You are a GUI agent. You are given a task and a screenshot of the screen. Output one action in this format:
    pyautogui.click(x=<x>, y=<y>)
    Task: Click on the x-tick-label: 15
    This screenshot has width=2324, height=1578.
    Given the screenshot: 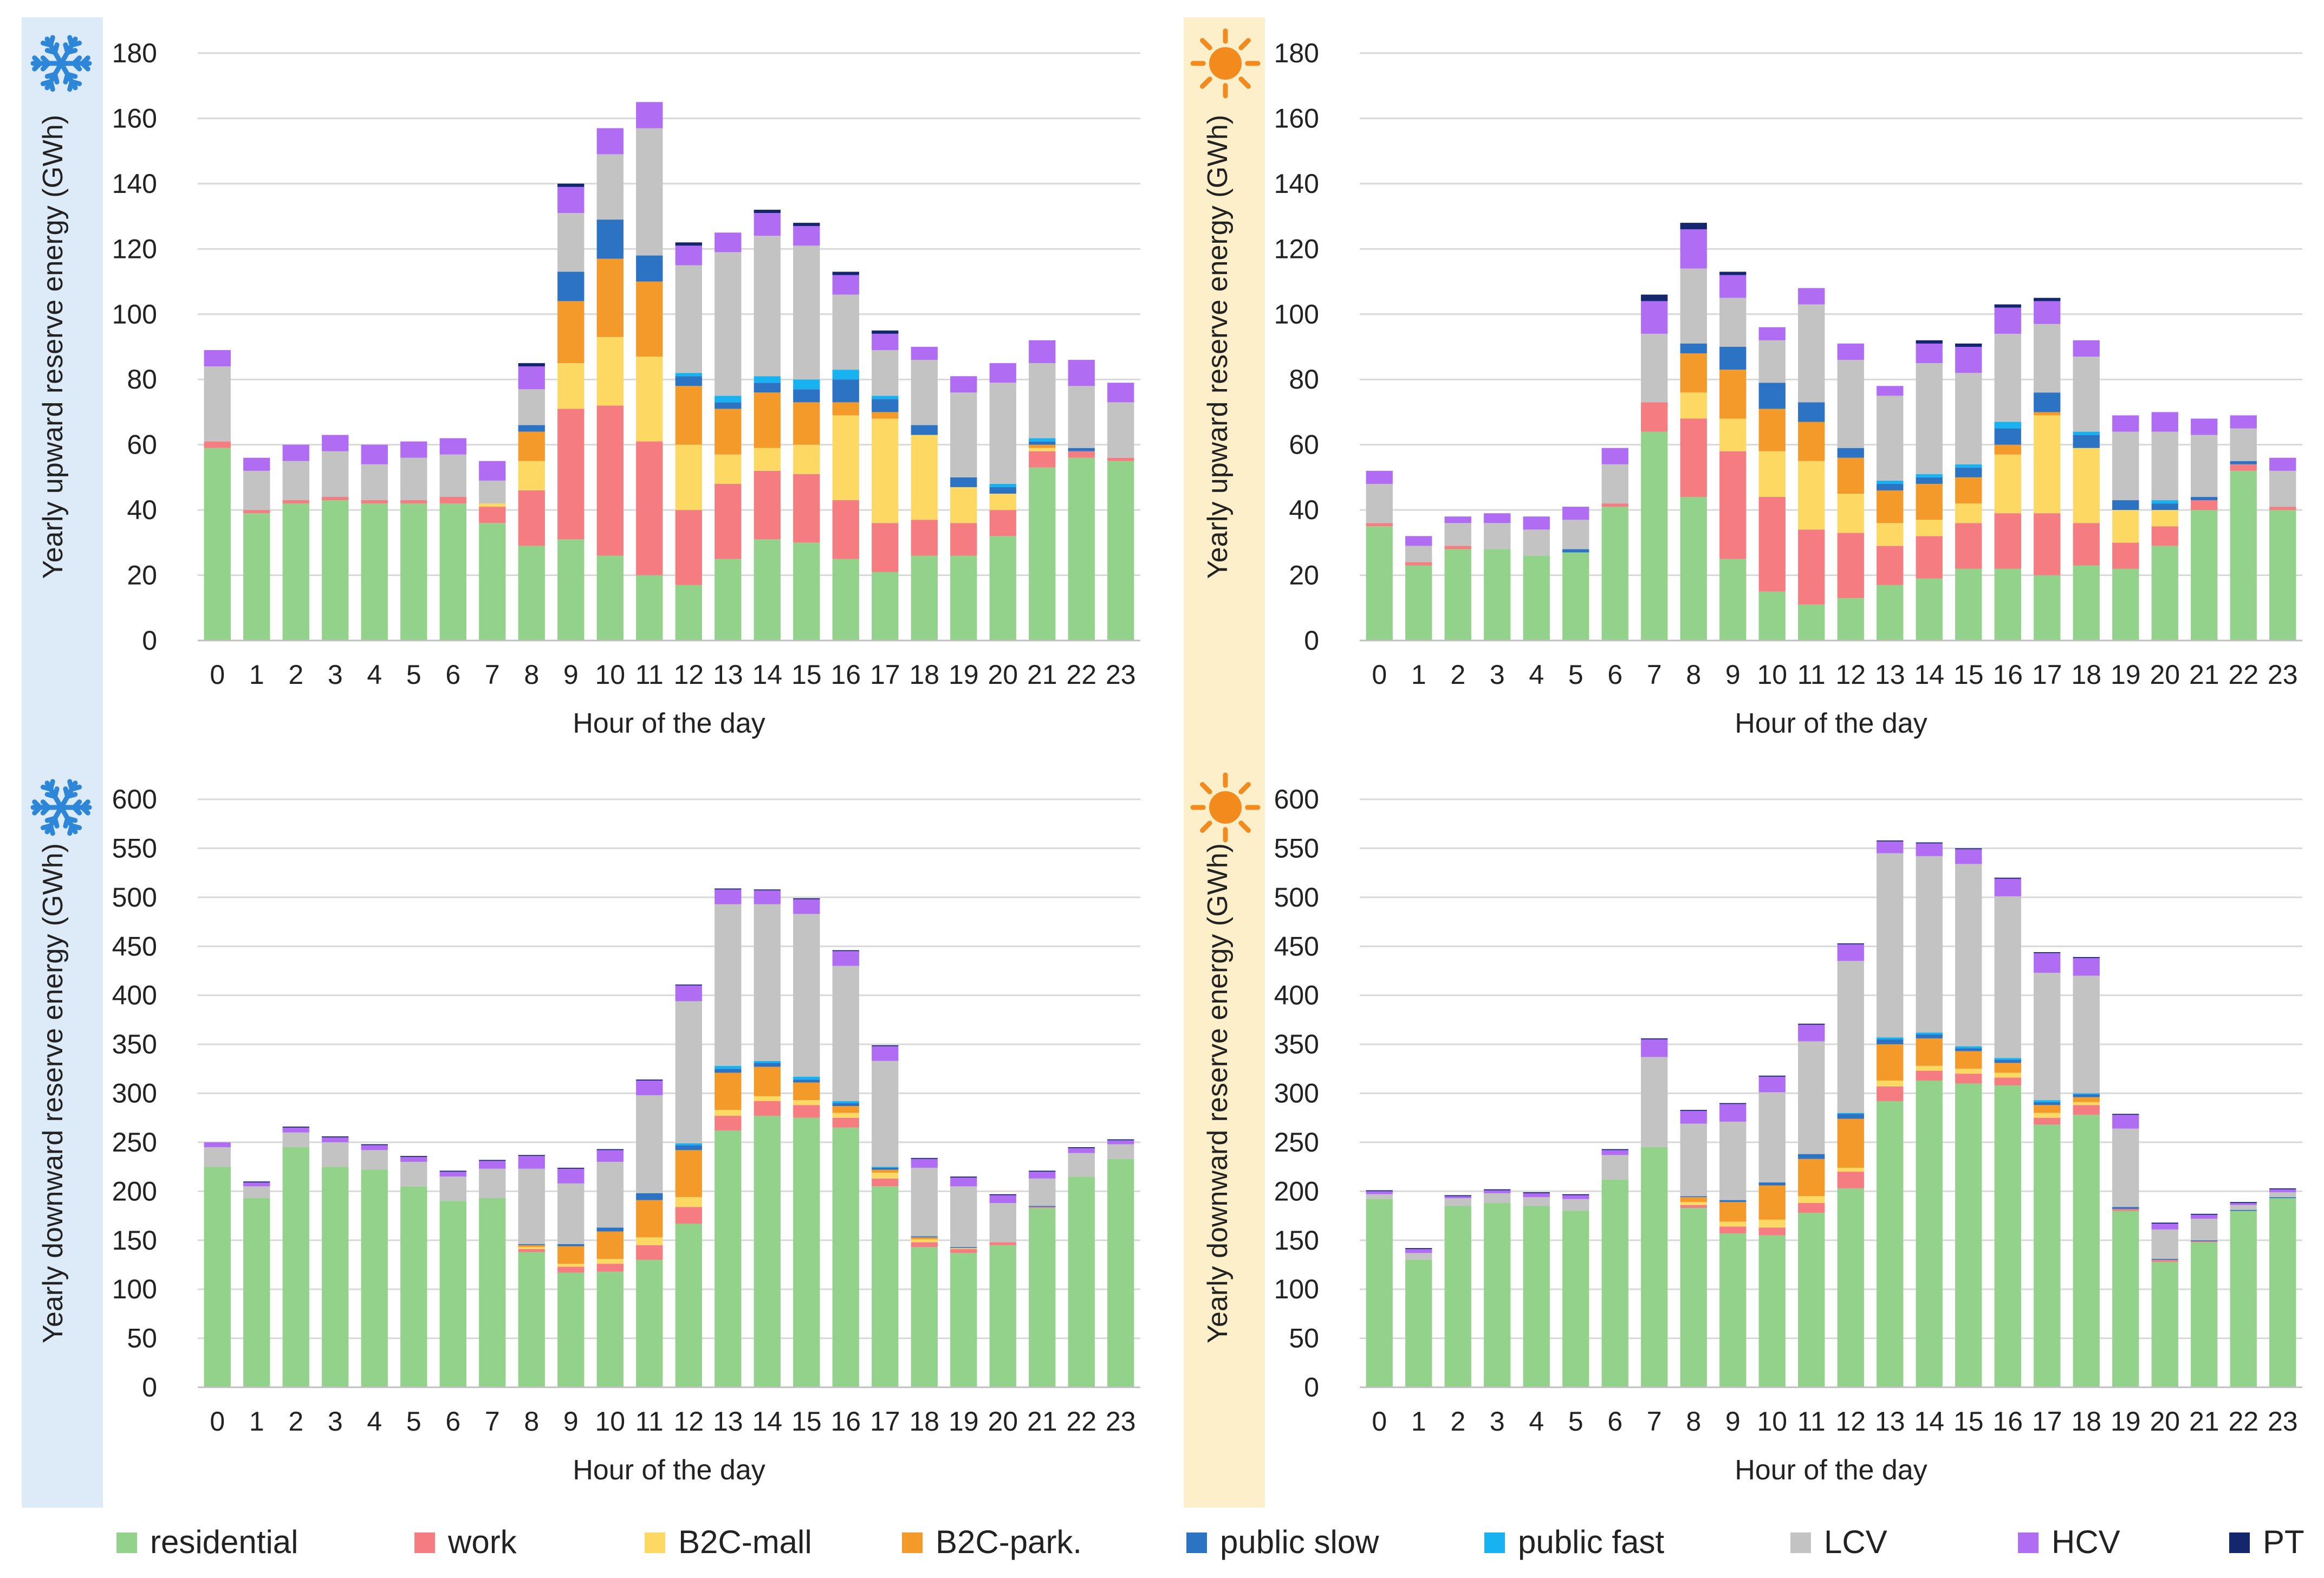 What is the action you would take?
    pyautogui.click(x=1968, y=1421)
    